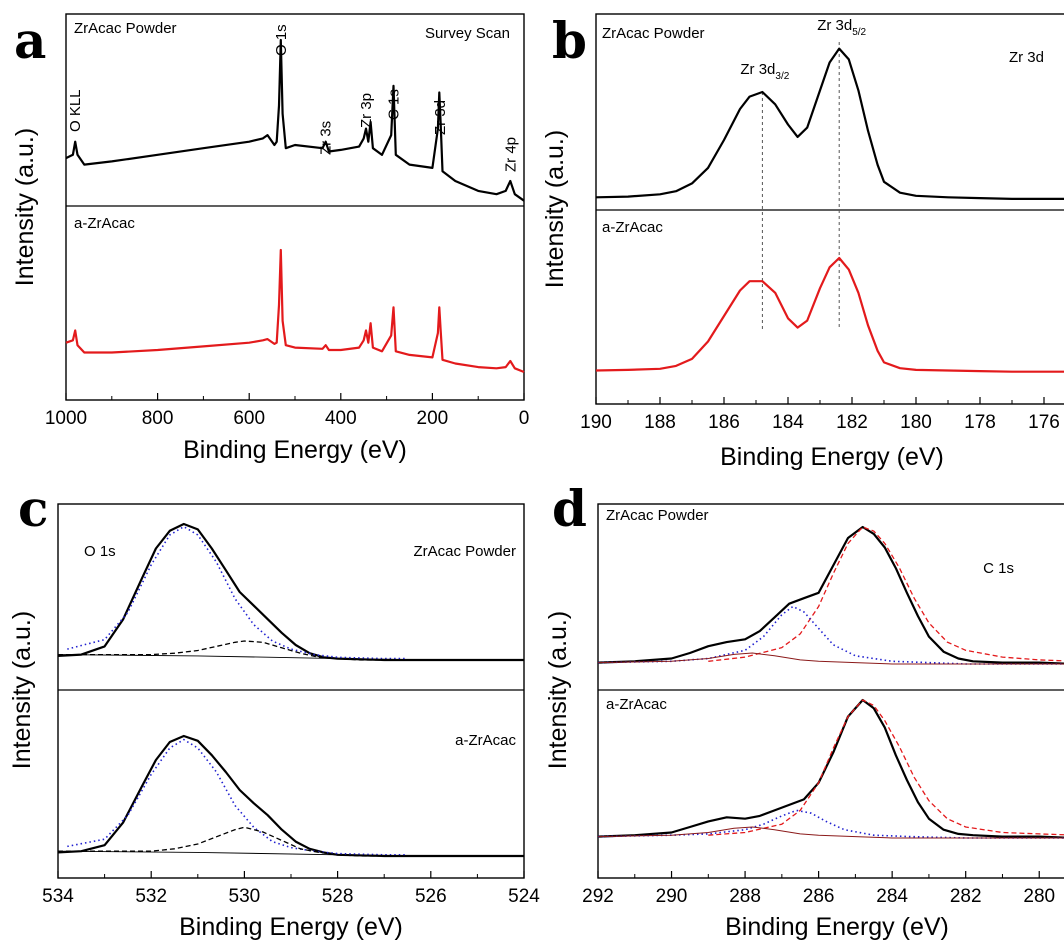  What do you see at coordinates (672, 896) in the screenshot?
I see `panel-d-tick-label-1: 290` at bounding box center [672, 896].